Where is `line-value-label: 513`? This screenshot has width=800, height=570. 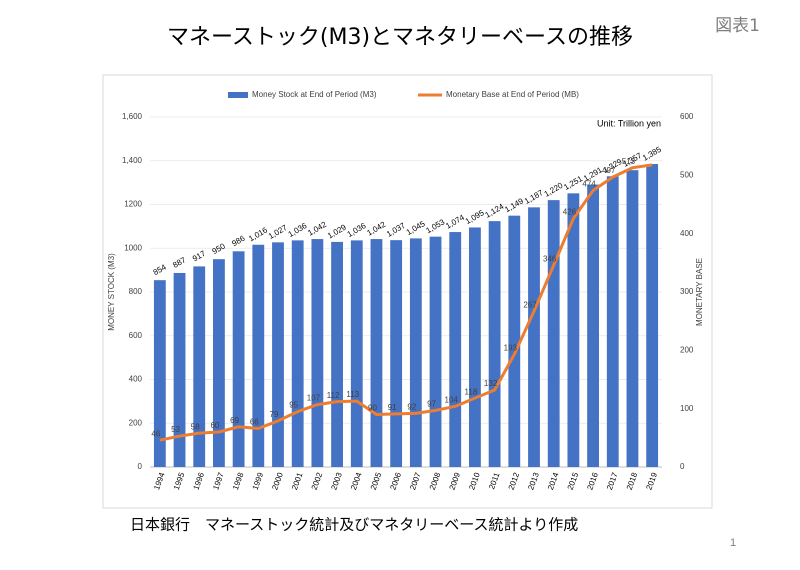
line-value-label: 513 is located at coordinates (629, 161).